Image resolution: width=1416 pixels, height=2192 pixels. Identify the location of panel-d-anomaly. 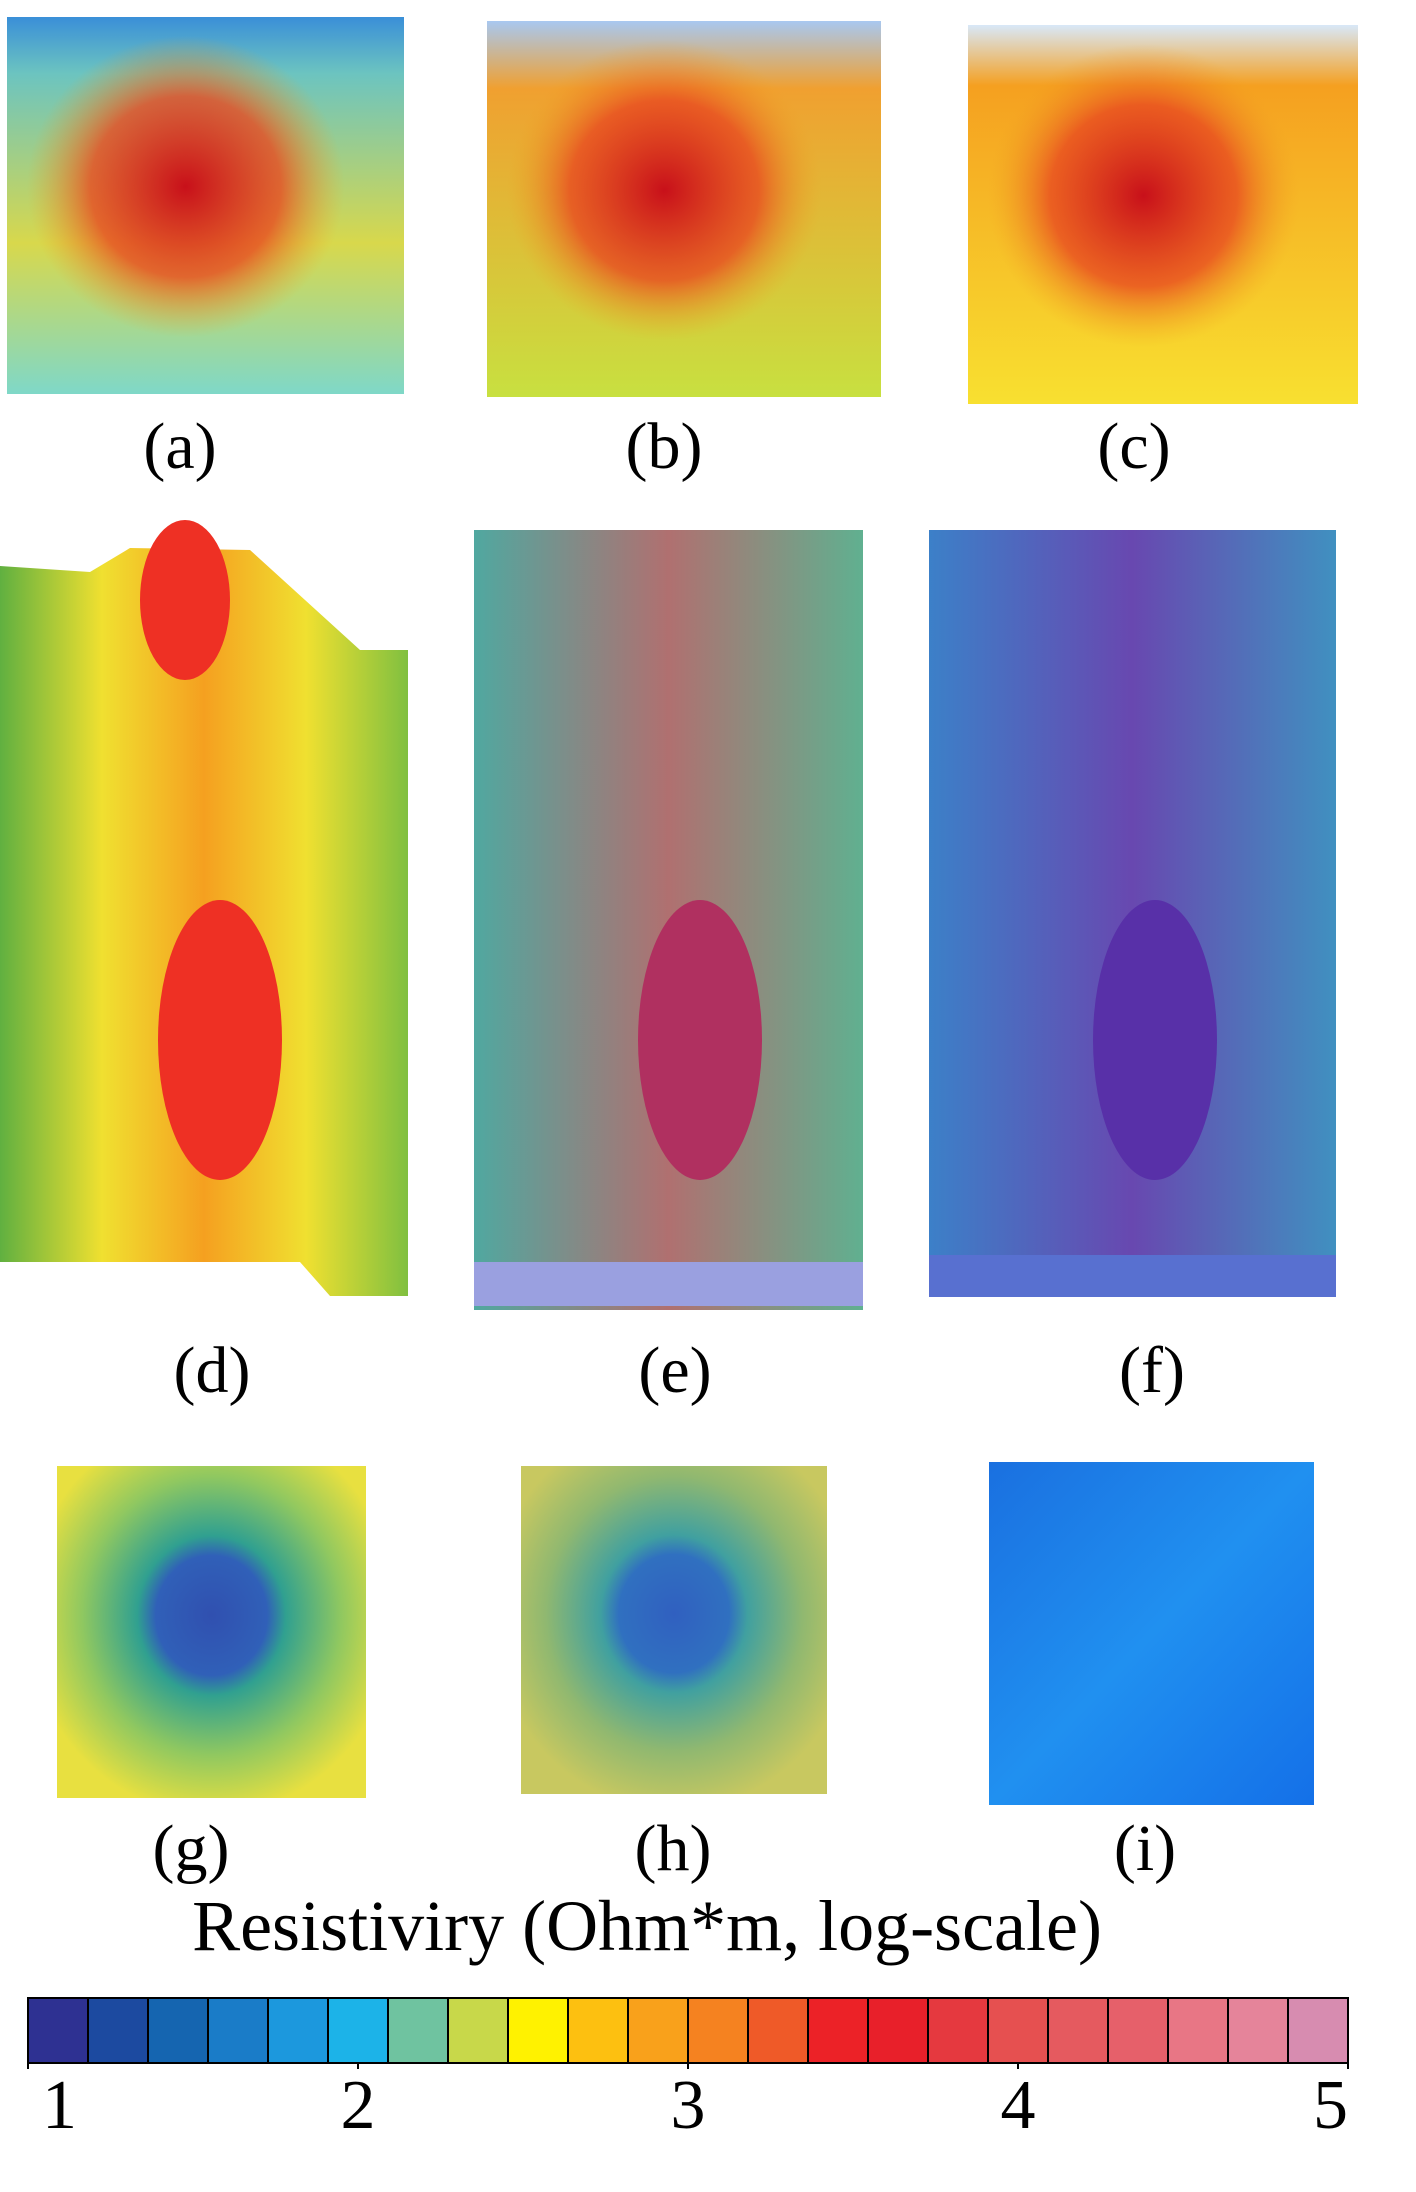
(220, 1040).